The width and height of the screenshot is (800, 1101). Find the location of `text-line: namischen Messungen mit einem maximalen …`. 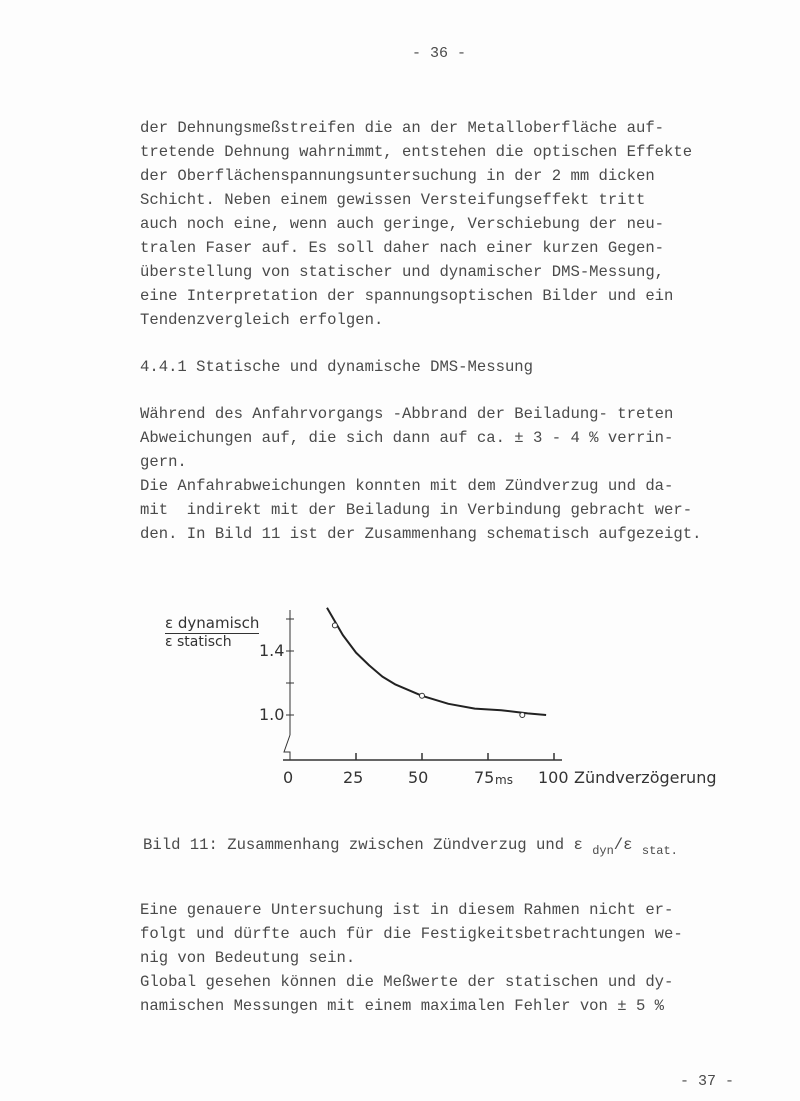

text-line: namischen Messungen mit einem maximalen … is located at coordinates (402, 1006).